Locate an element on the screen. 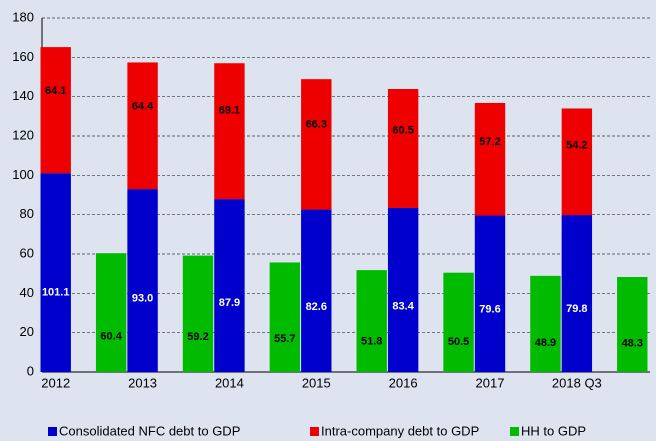 The width and height of the screenshot is (656, 441). x-tick-label: 2014 is located at coordinates (229, 382).